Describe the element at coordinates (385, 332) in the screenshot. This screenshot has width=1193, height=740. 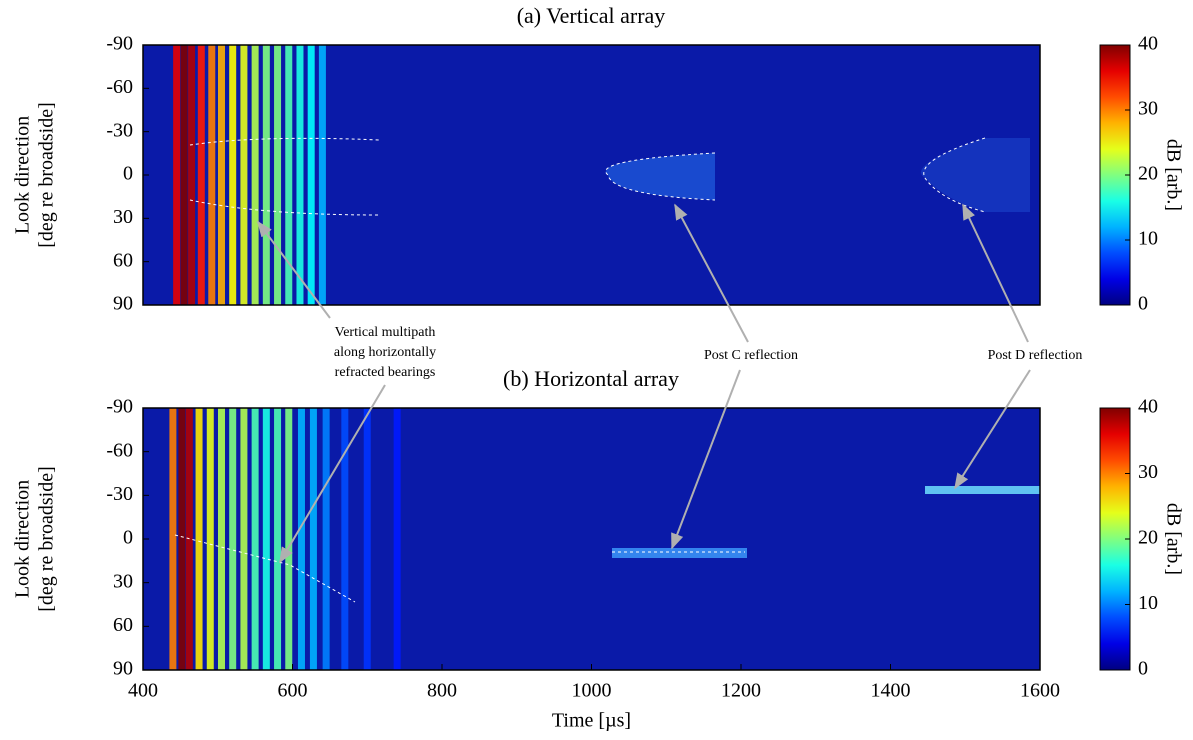
I see `annotation: Vertical multipath` at that location.